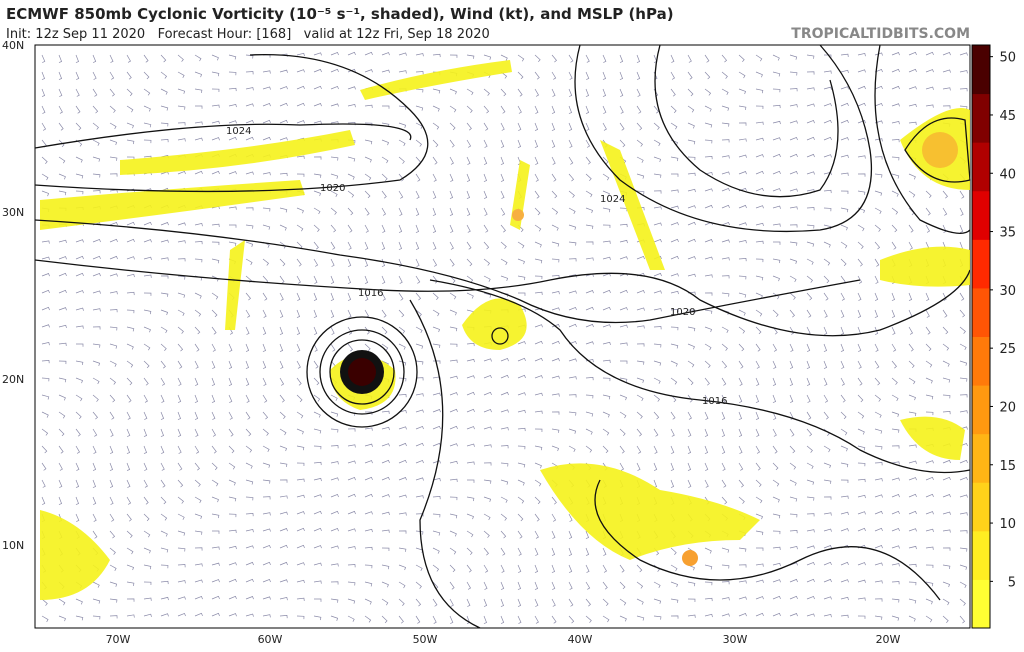 The image size is (1024, 652). Describe the element at coordinates (1007, 291) in the screenshot. I see `colorbar-tick-label: 30` at that location.